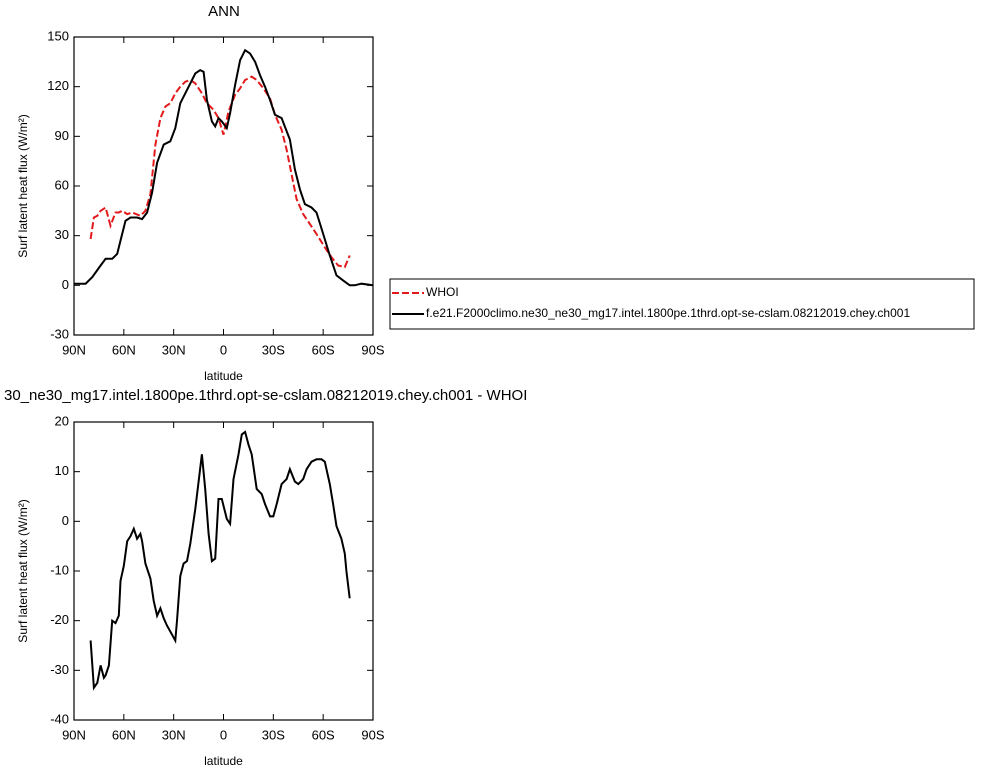  Describe the element at coordinates (58, 35) in the screenshot. I see `y-tick-label: 150` at that location.